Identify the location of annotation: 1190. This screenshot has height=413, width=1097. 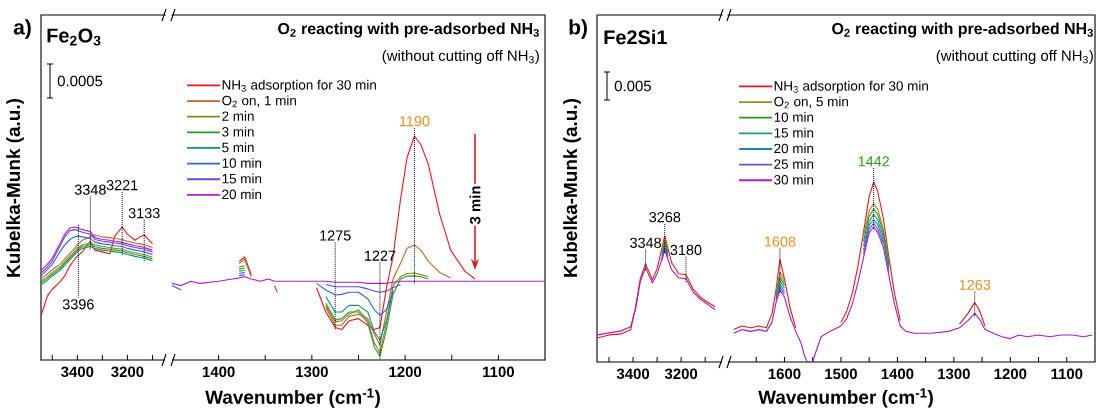
(415, 121).